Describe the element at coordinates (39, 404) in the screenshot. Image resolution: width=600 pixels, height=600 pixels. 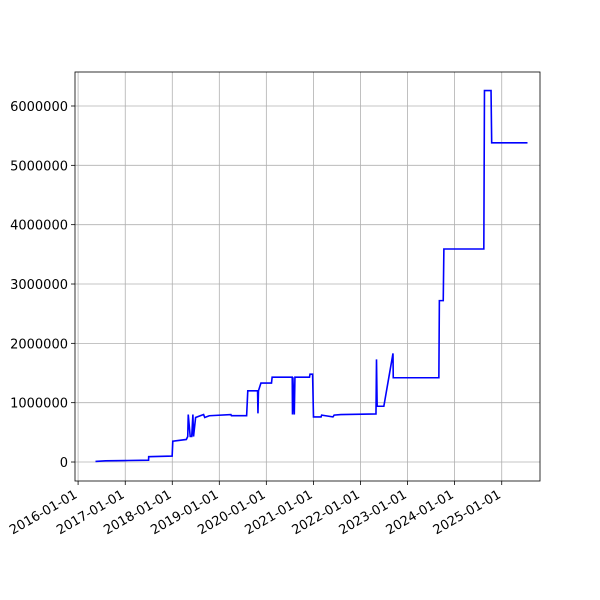
I see `y-tick-label: 1000000` at that location.